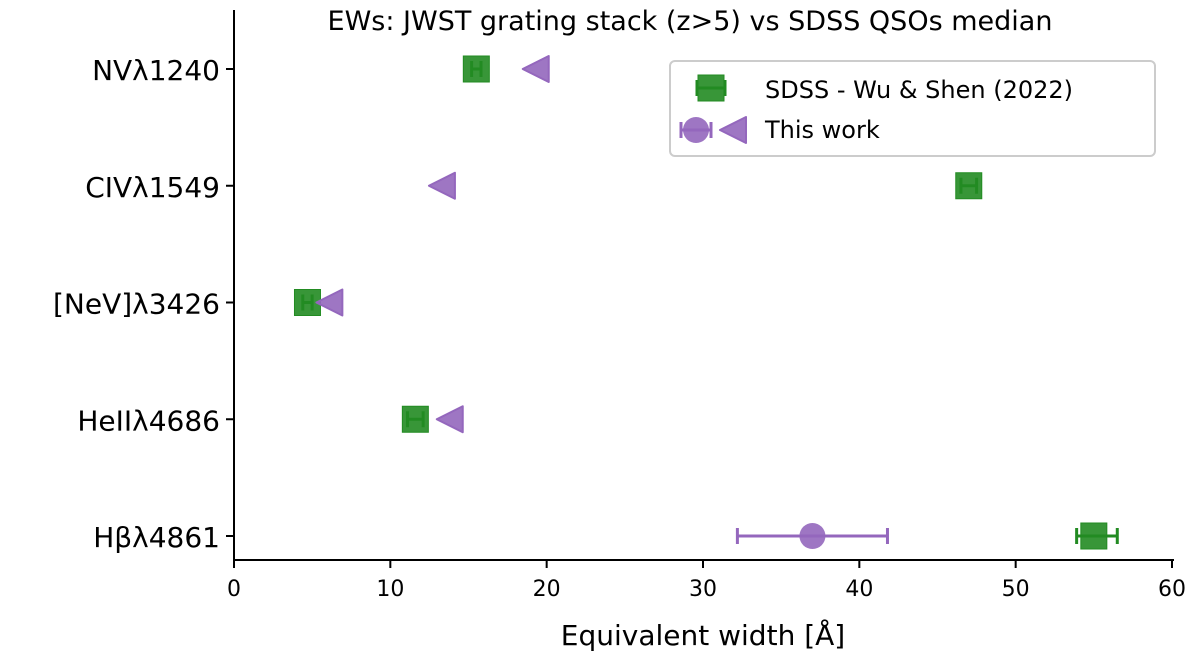  What do you see at coordinates (1016, 589) in the screenshot?
I see `x-tick-label: 50` at bounding box center [1016, 589].